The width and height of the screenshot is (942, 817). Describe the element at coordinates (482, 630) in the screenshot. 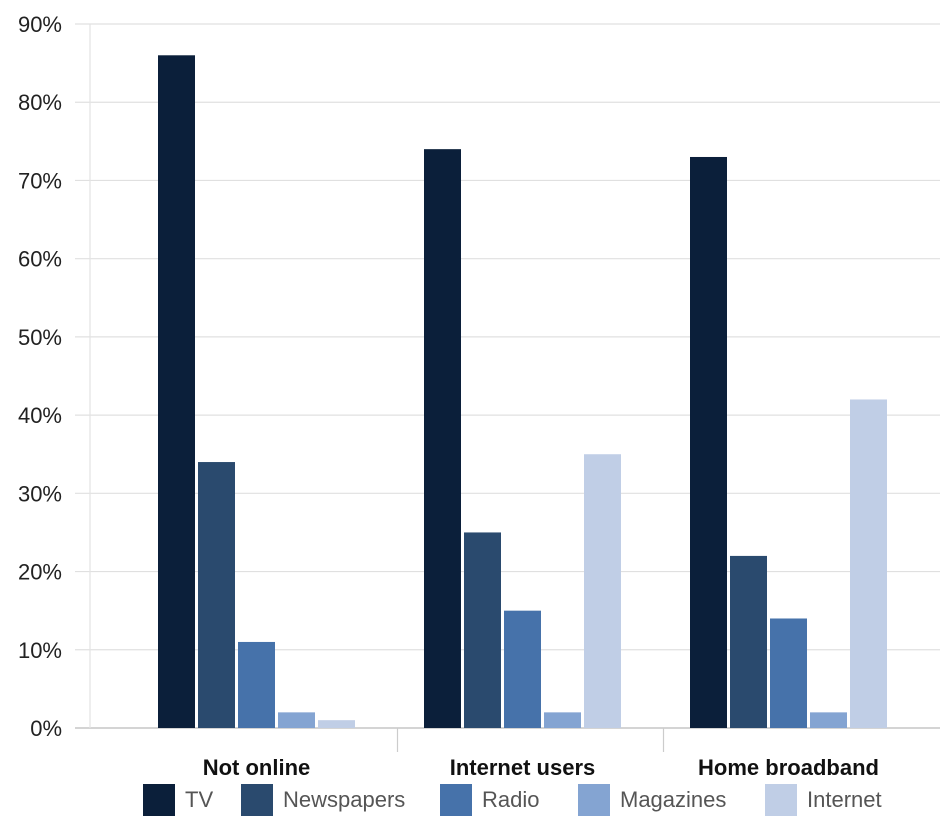

I see `bar-newspapers-internet-users` at that location.